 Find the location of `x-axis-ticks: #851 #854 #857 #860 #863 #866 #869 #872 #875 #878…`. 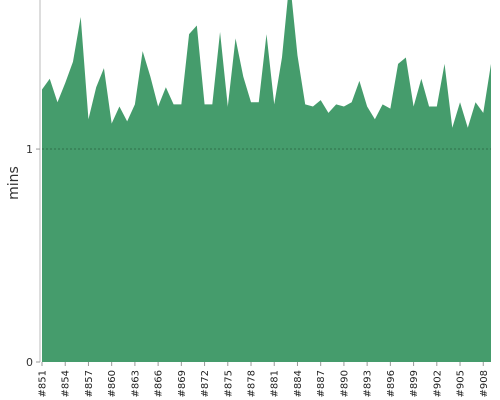

x-axis-ticks: #851 #854 #857 #860 #863 #866 #869 #872 #875 #878… is located at coordinates (264, 379).